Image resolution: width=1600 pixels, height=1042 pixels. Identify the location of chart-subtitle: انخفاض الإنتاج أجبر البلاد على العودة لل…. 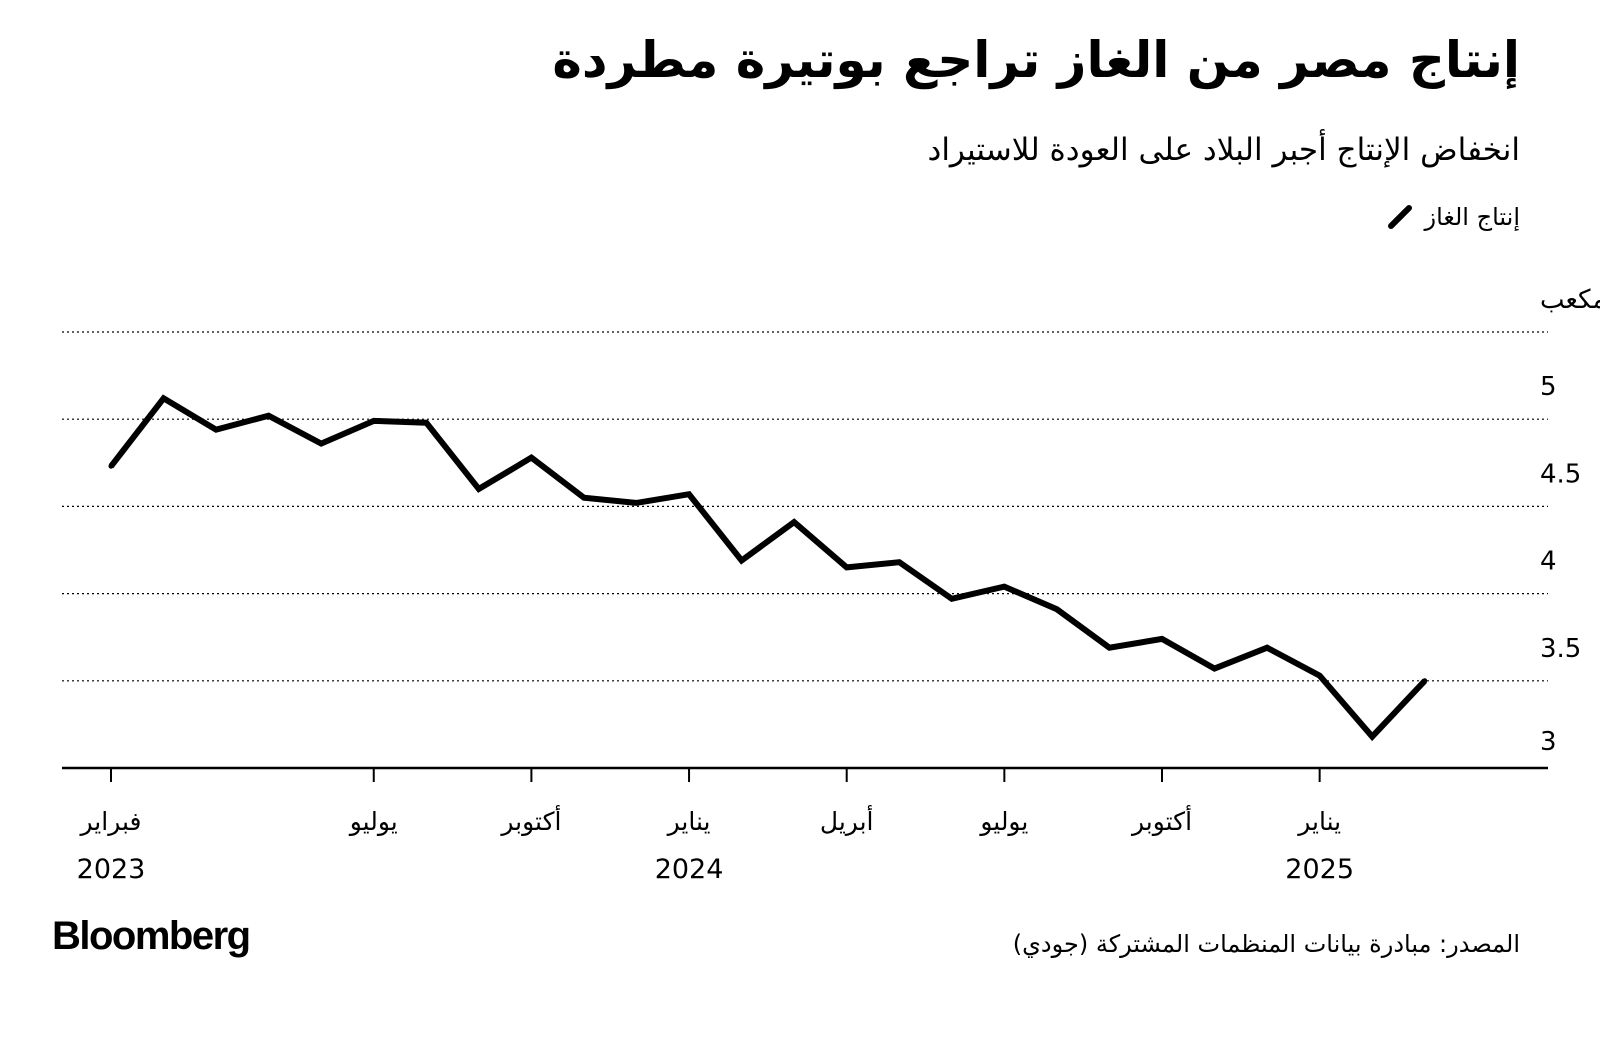
(1223, 150).